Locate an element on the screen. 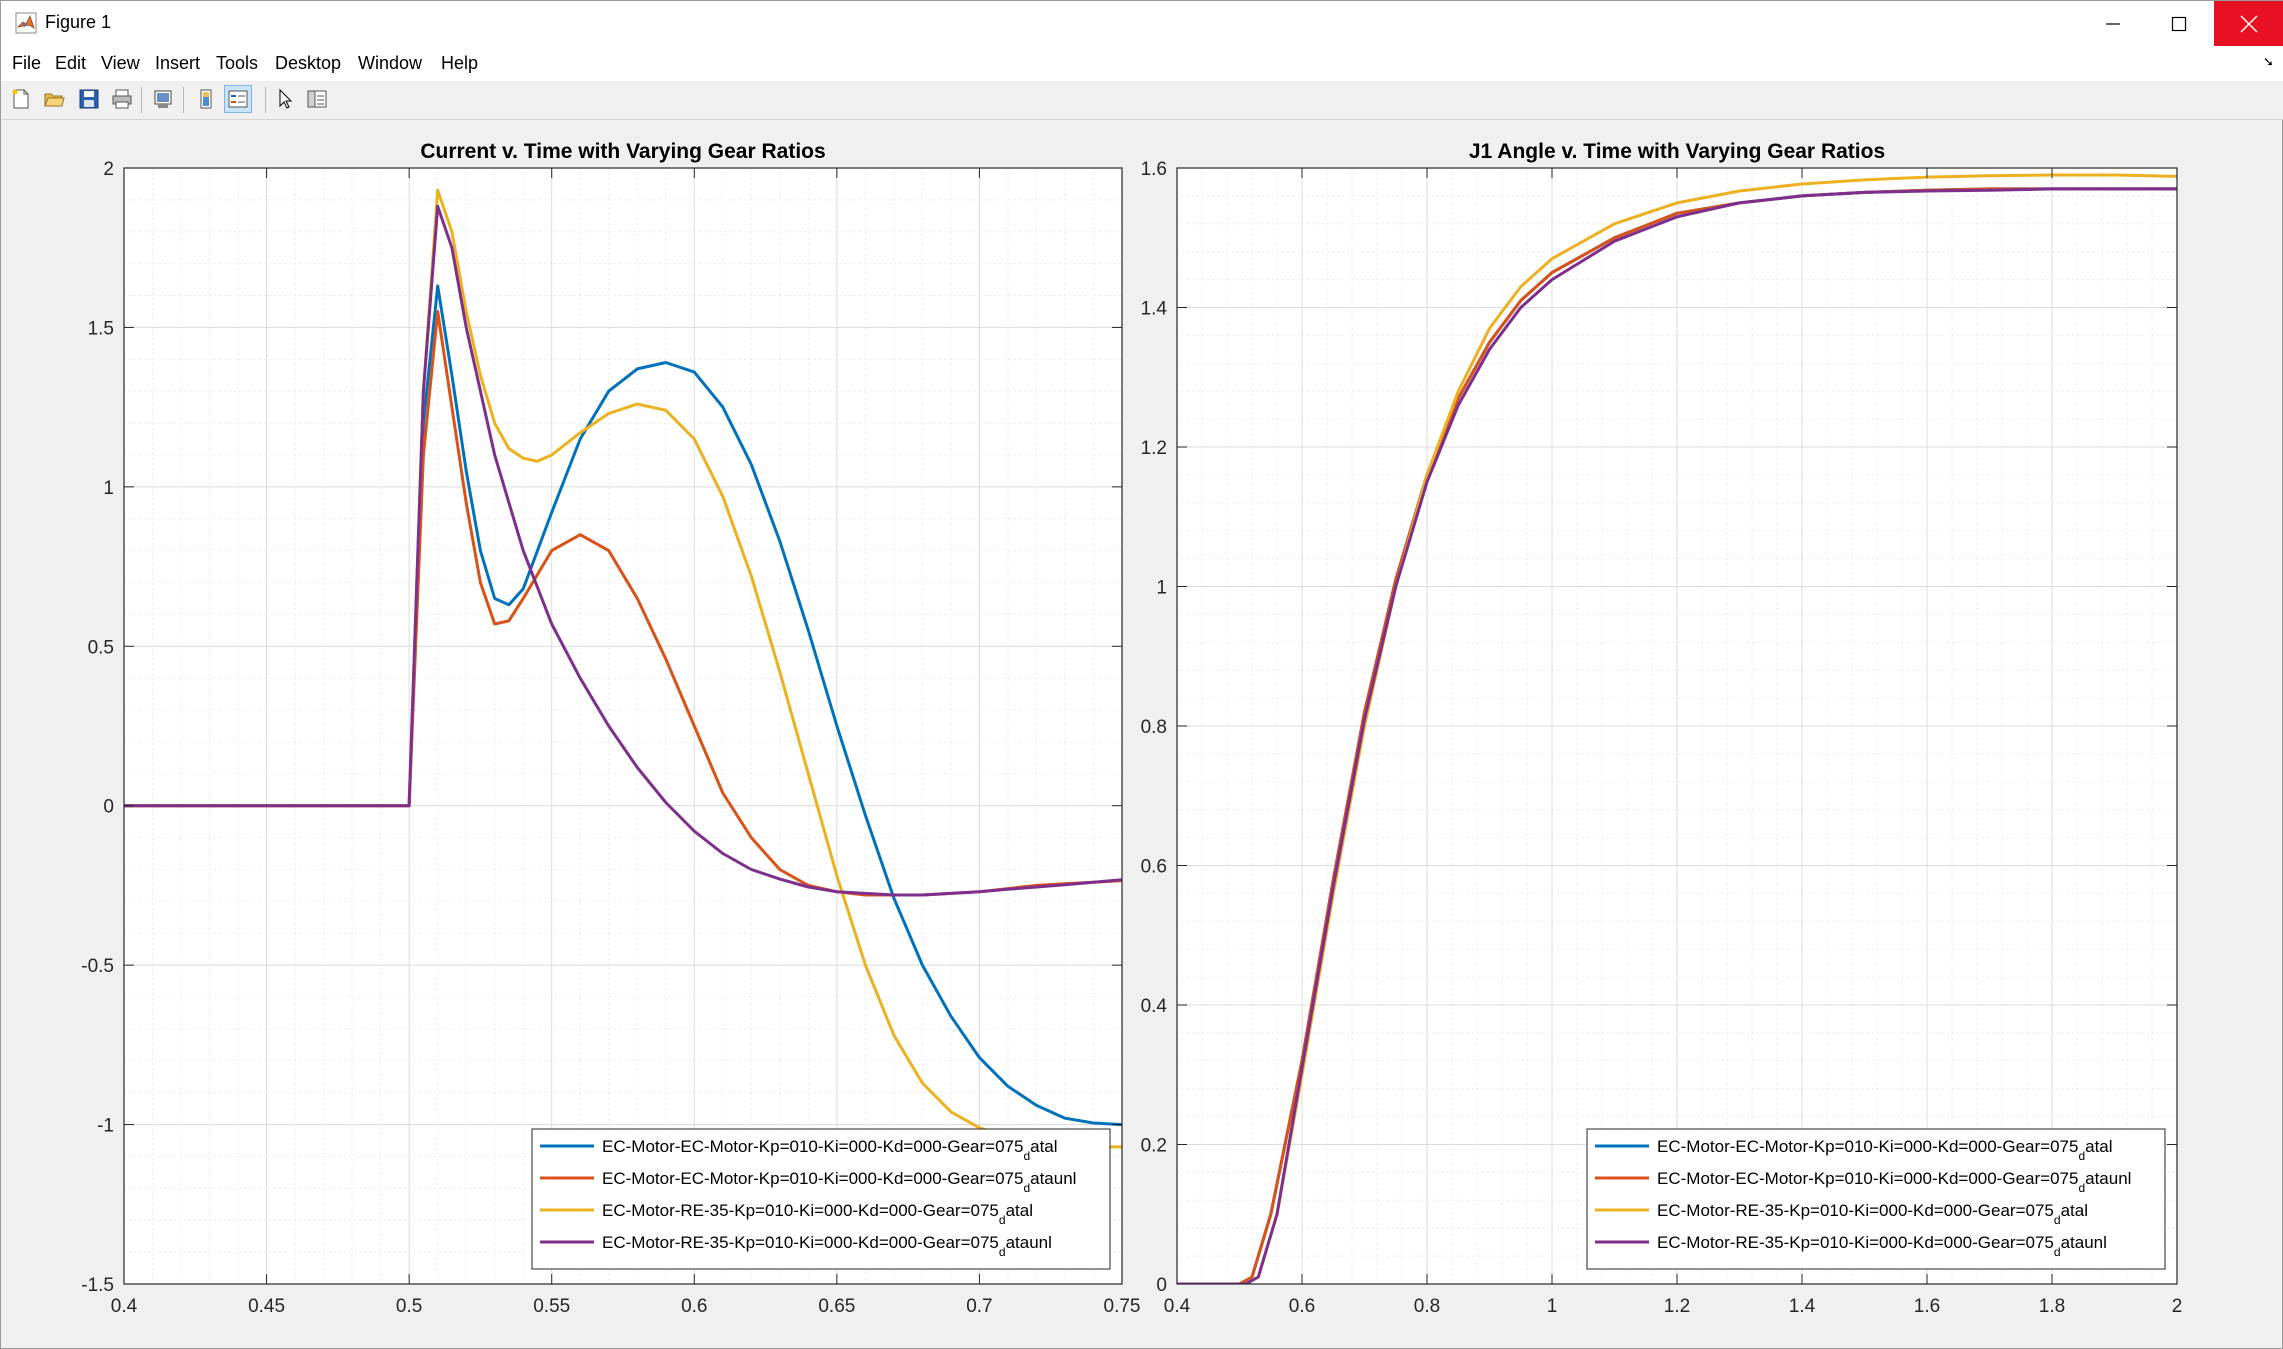  x-tick-label: 0.55 is located at coordinates (551, 1306).